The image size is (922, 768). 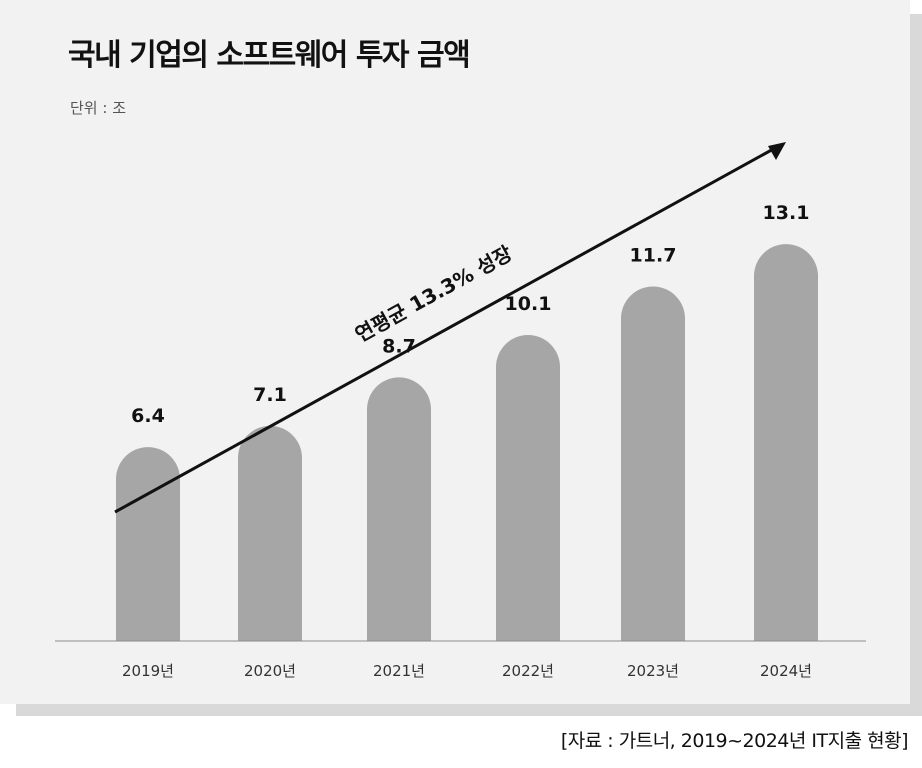 I want to click on x-tick-labels-group: 2019년 2020년 2021년 2022년 2023년 2024년, so click(x=467, y=671).